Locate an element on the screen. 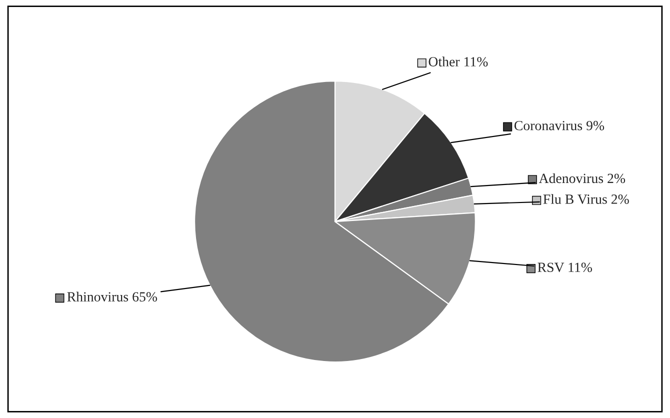 This screenshot has width=670, height=418. legend-label: Adenovirus 2% is located at coordinates (582, 178).